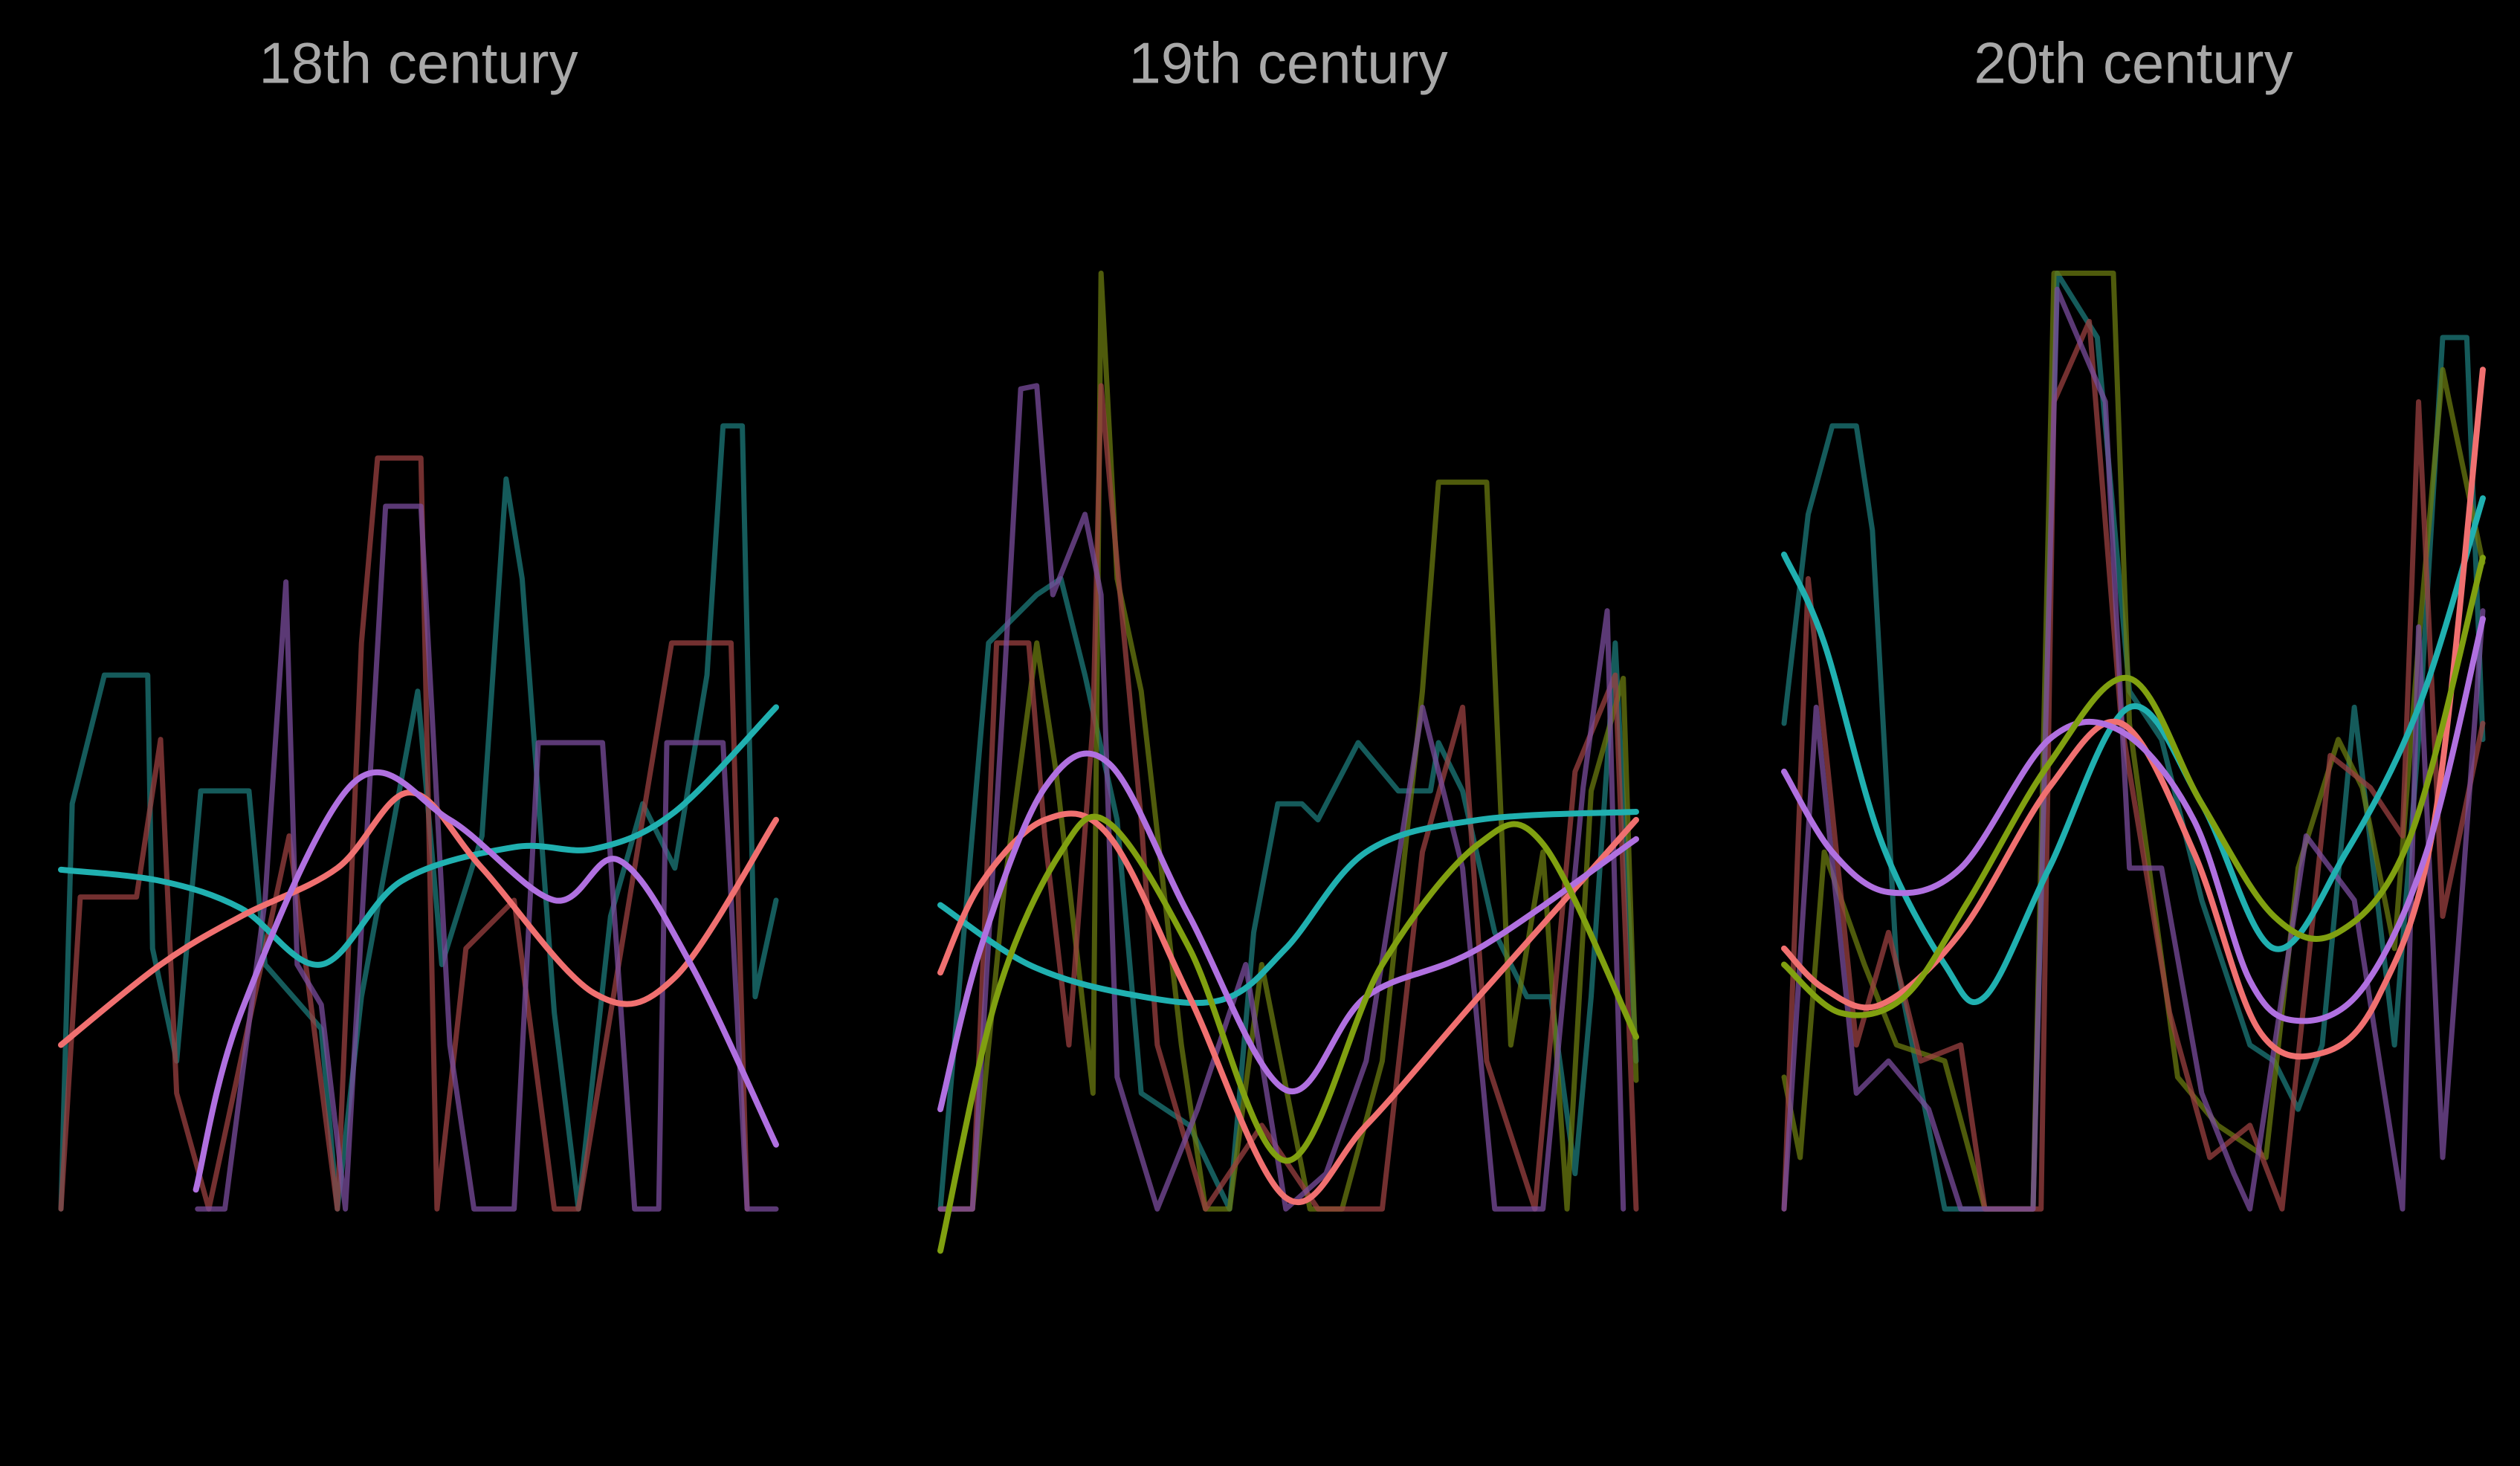 This screenshot has height=1466, width=2520. Describe the element at coordinates (2134, 63) in the screenshot. I see `panel-title: 20th century` at that location.